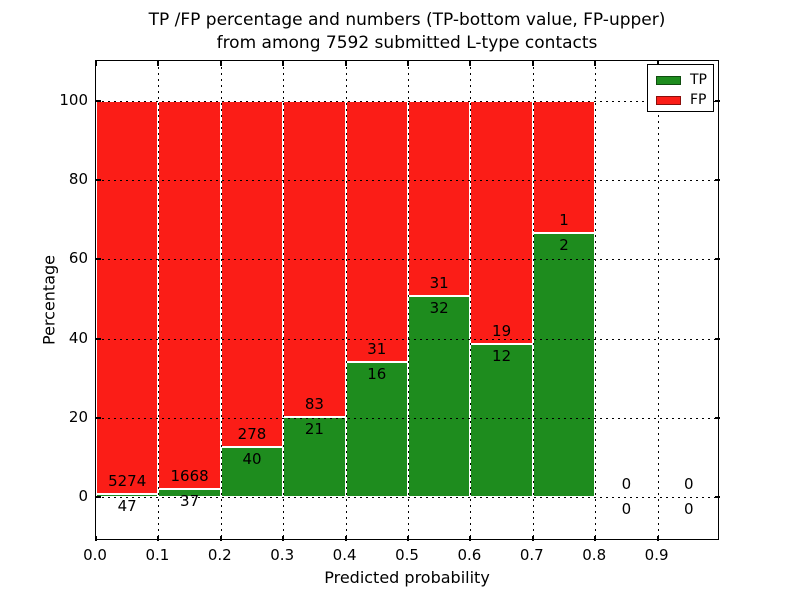  Describe the element at coordinates (78, 337) in the screenshot. I see `y-tick-label: 40` at that location.